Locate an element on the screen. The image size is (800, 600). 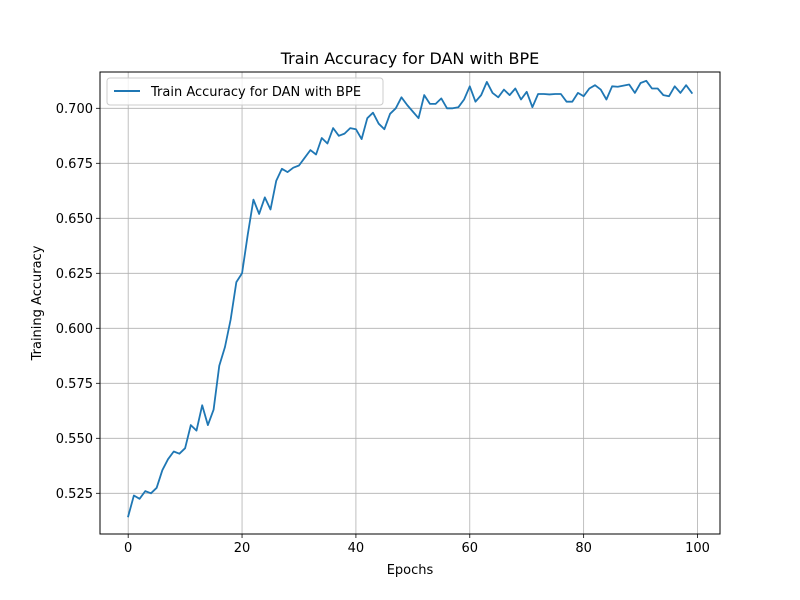
x-axis-label: Epochs is located at coordinates (410, 570).